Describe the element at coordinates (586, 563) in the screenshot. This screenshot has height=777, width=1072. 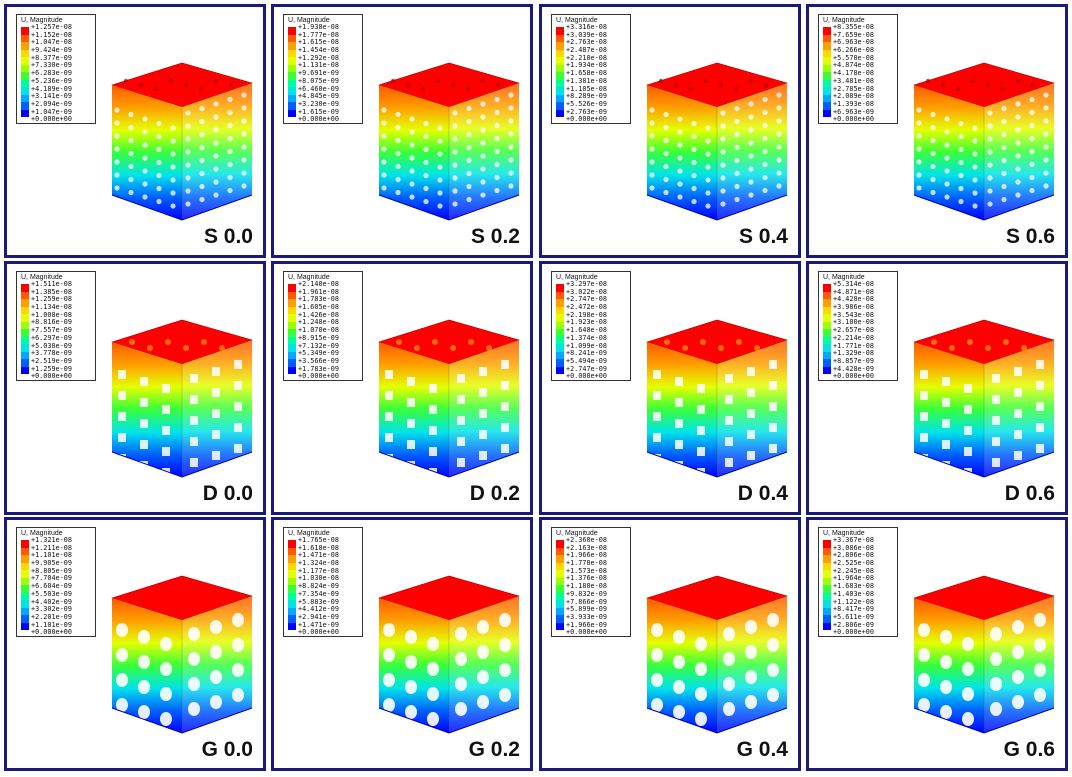
I see `legend-value: +1.770e-08` at that location.